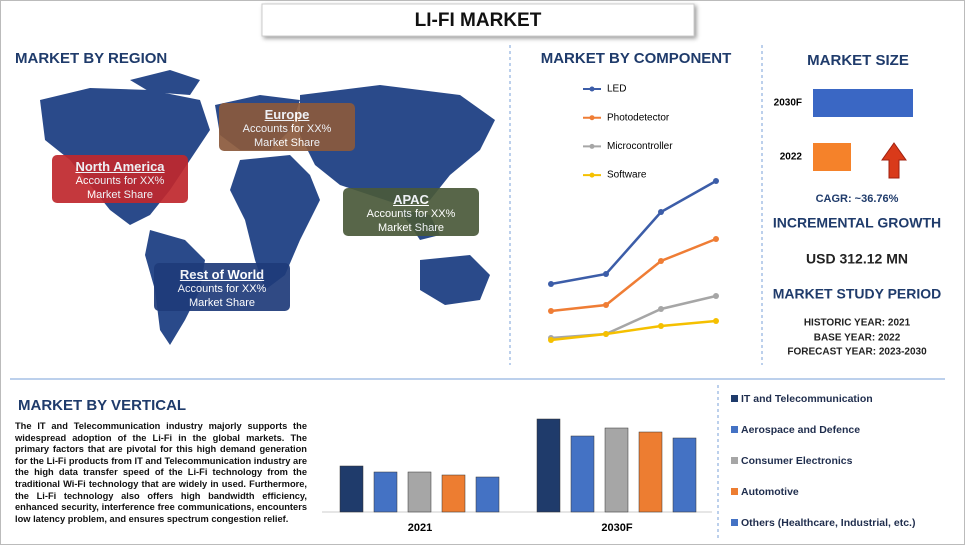 The height and width of the screenshot is (545, 965). Describe the element at coordinates (857, 259) in the screenshot. I see `market-size-text: USD 312.12 MN` at that location.